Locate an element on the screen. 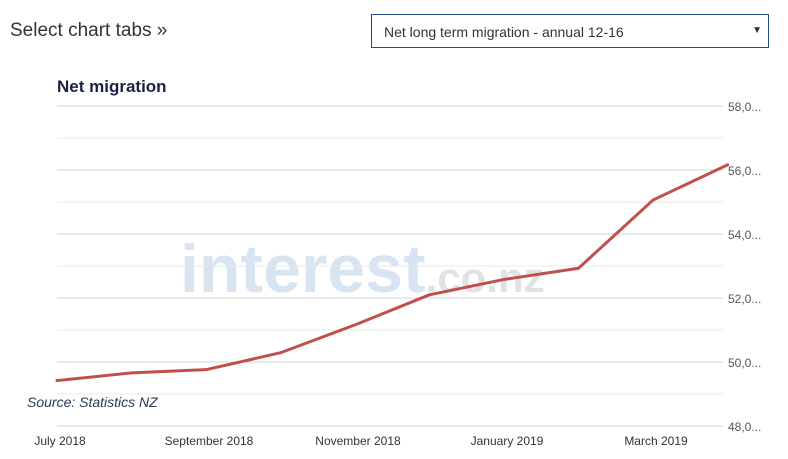 This screenshot has height=459, width=788. select-chart-tabs-heading: Select chart tabs » is located at coordinates (89, 30).